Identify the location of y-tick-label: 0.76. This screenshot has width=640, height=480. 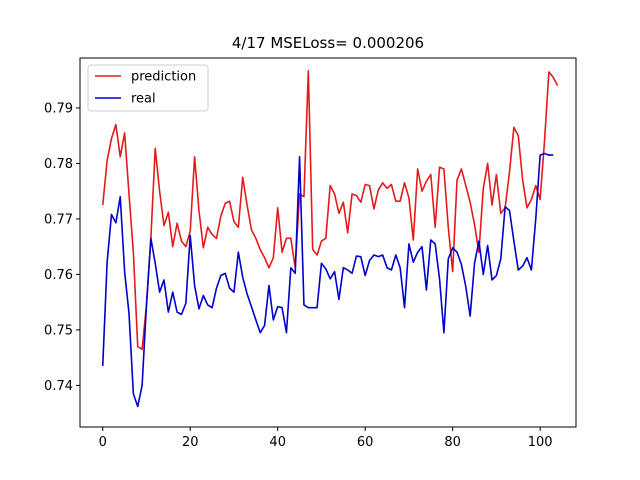
(58, 275).